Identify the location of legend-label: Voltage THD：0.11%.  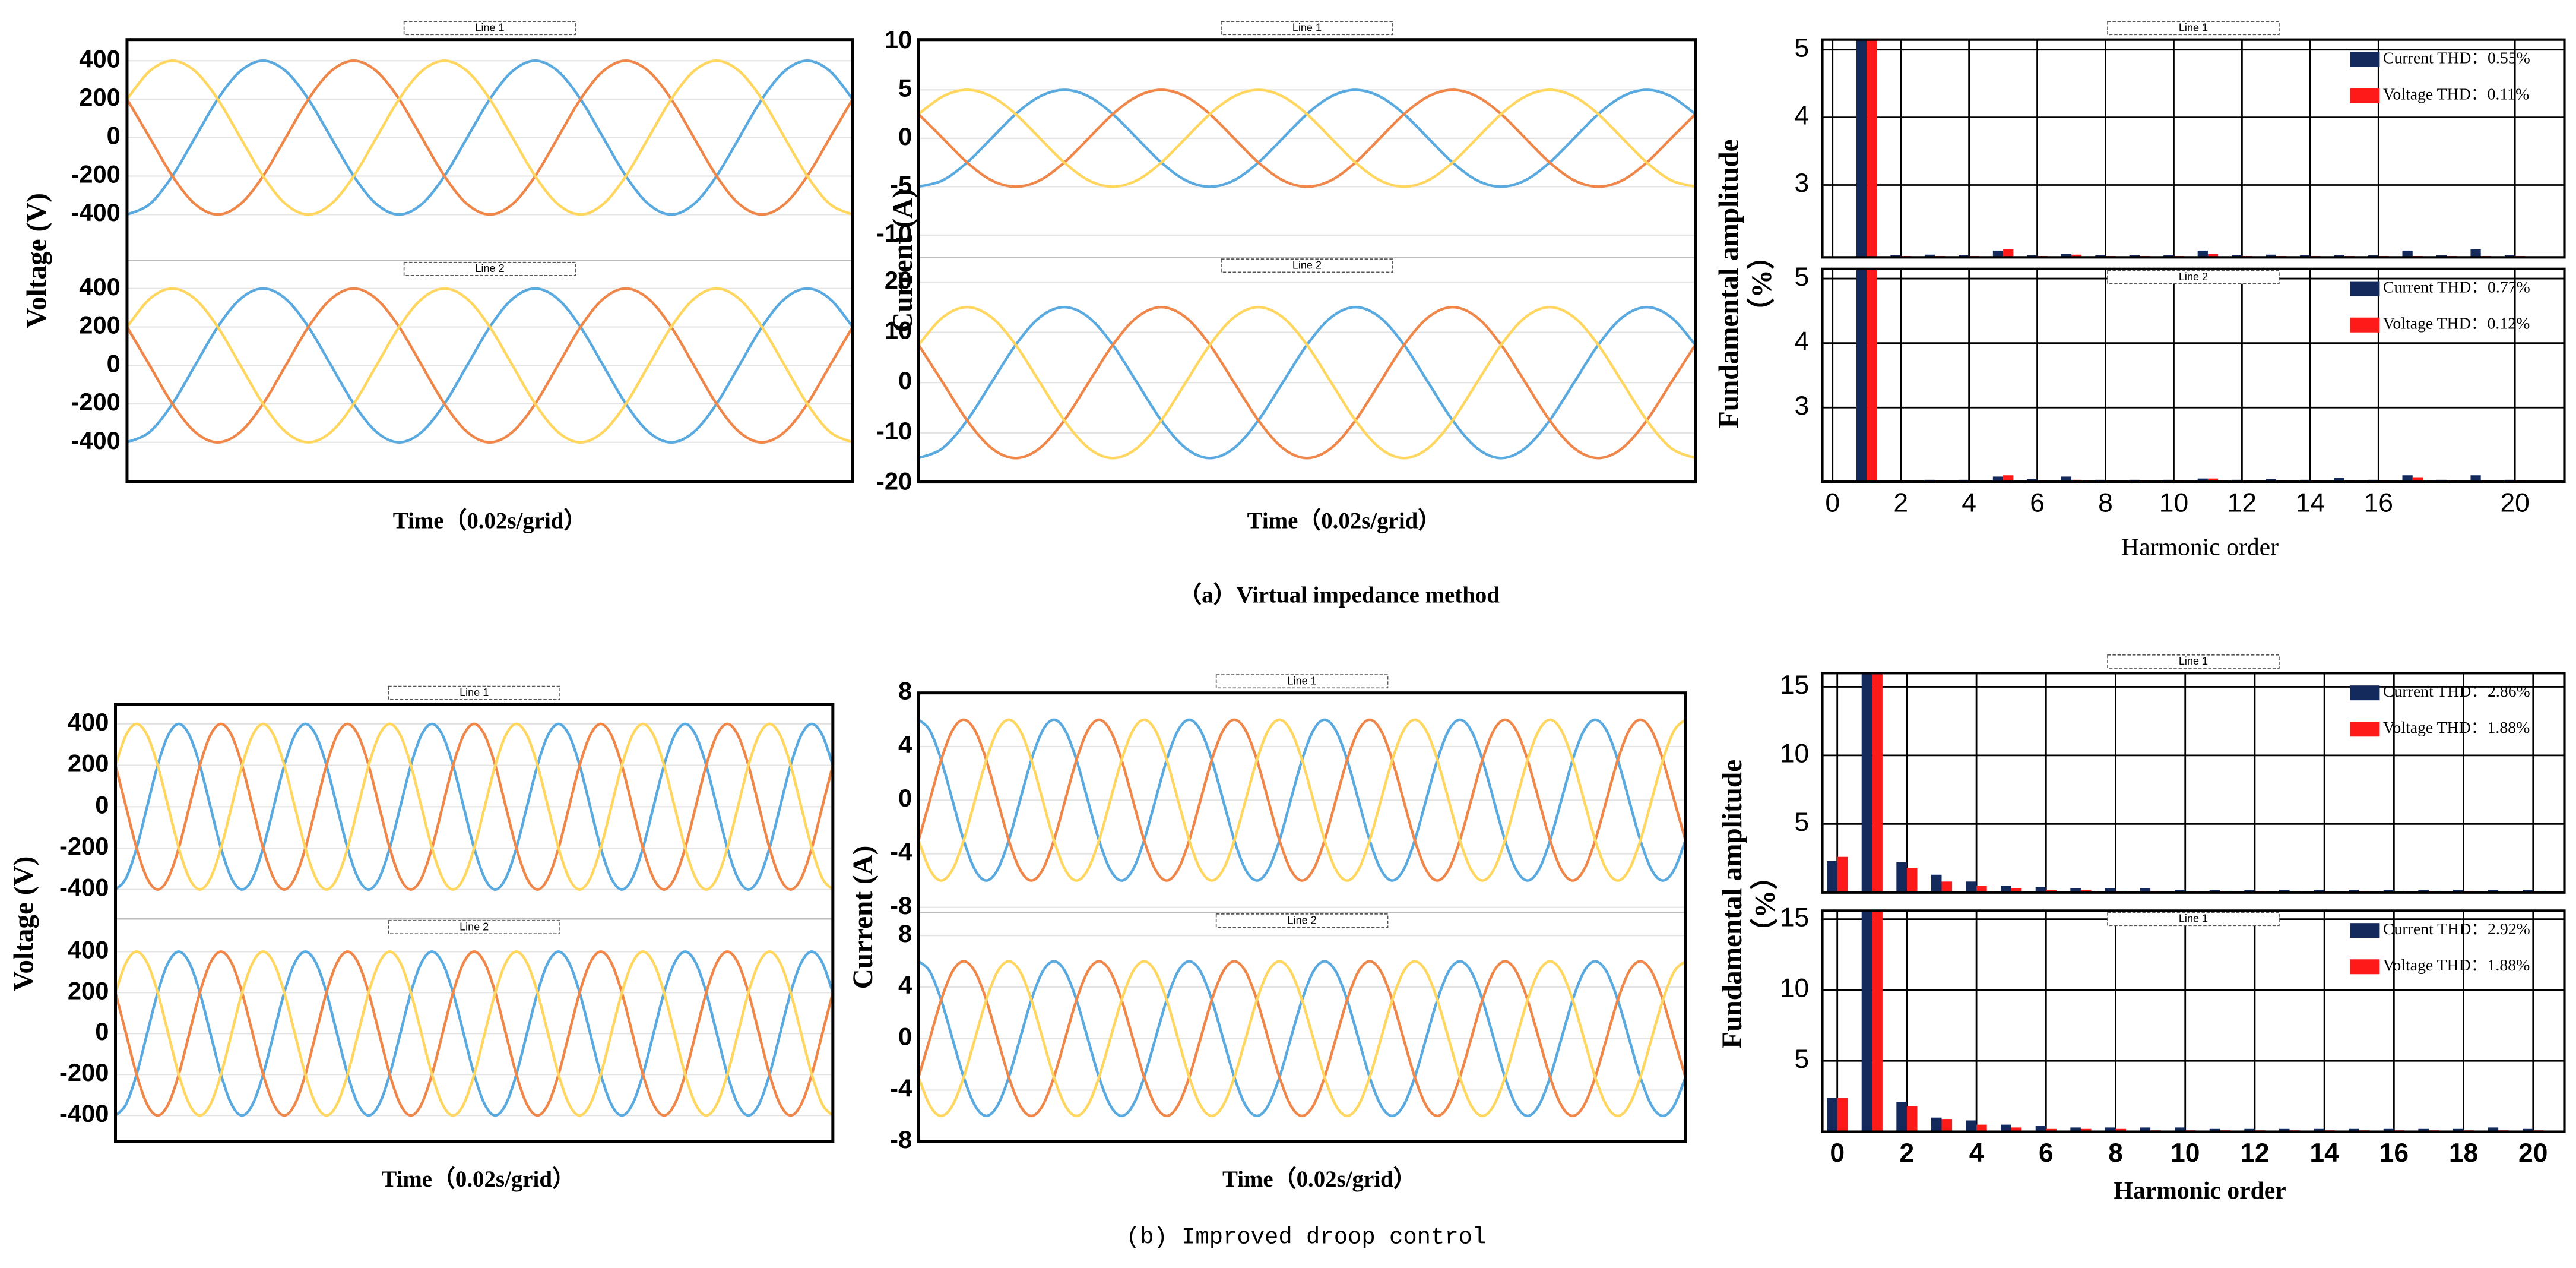
(2456, 94).